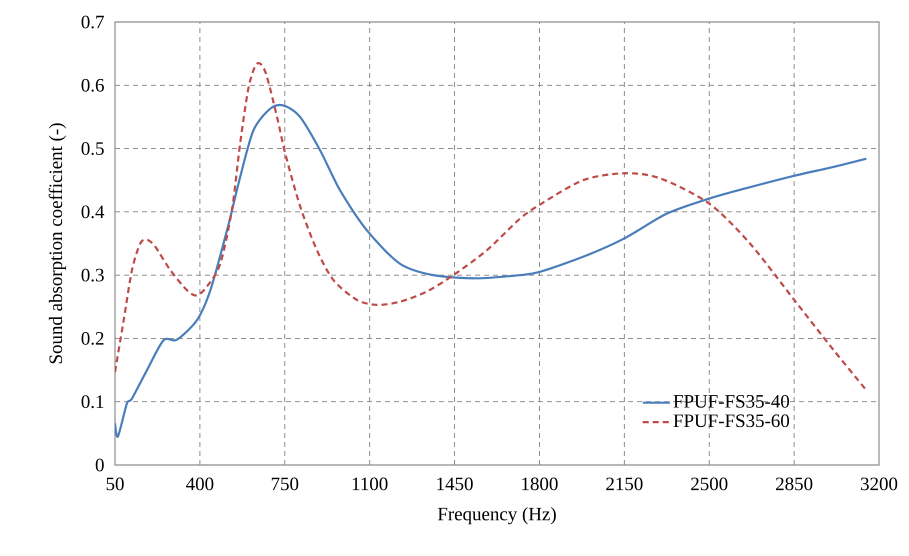  Describe the element at coordinates (115, 484) in the screenshot. I see `x-tick-label: 50` at that location.